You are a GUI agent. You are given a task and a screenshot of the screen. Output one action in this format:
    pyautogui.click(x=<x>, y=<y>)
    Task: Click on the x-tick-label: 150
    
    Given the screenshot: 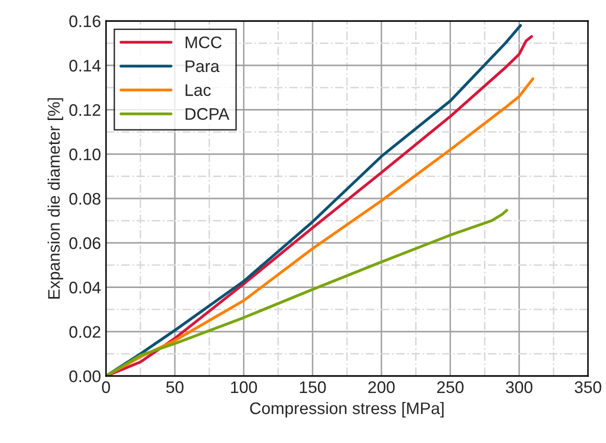 What is the action you would take?
    pyautogui.click(x=313, y=387)
    